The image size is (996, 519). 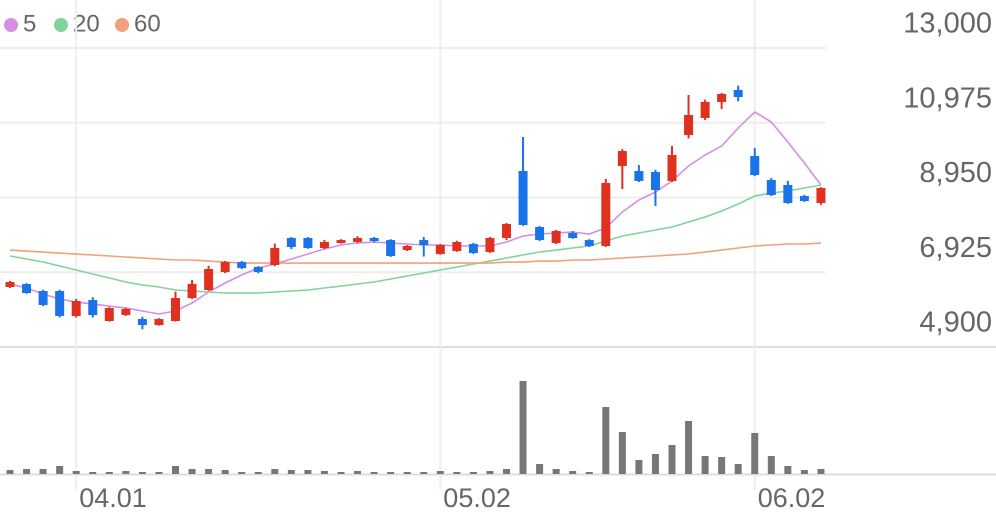 I want to click on y-tick-label: 10,975, so click(x=947, y=98).